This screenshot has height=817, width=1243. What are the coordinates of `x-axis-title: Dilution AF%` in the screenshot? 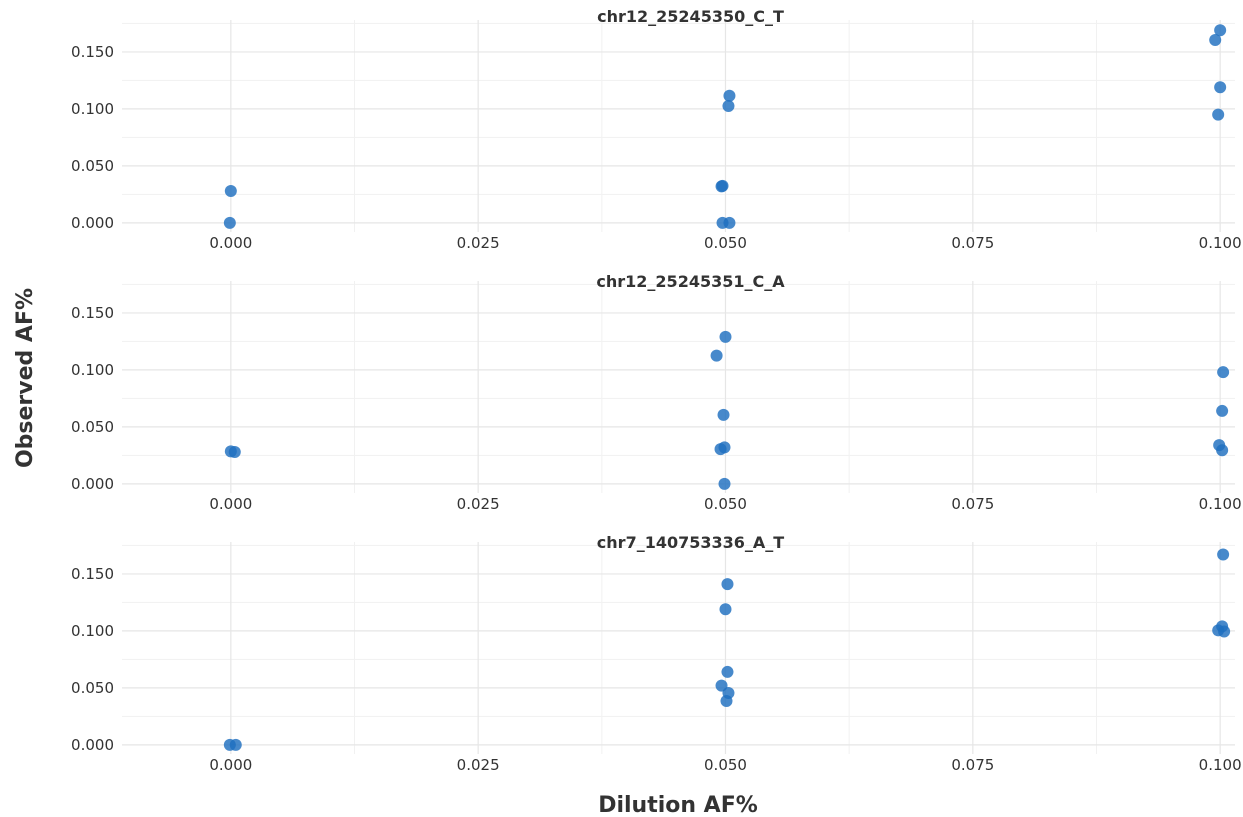 It's located at (678, 805).